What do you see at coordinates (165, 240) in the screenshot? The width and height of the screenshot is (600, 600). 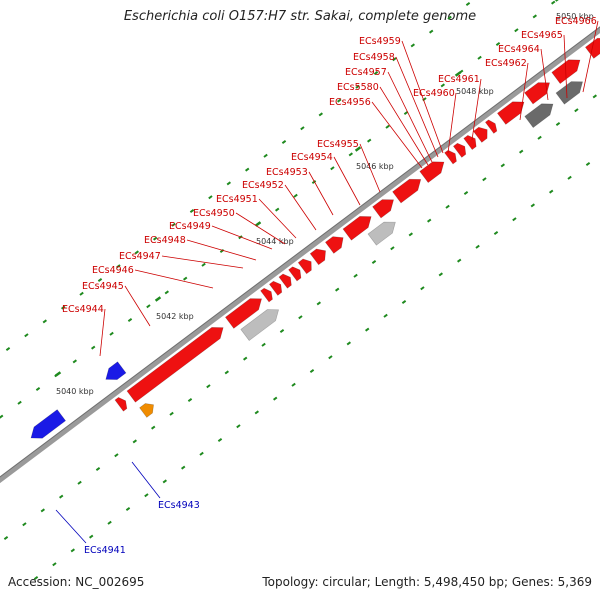 I see `forward-gene-label: ECs4948` at bounding box center [165, 240].